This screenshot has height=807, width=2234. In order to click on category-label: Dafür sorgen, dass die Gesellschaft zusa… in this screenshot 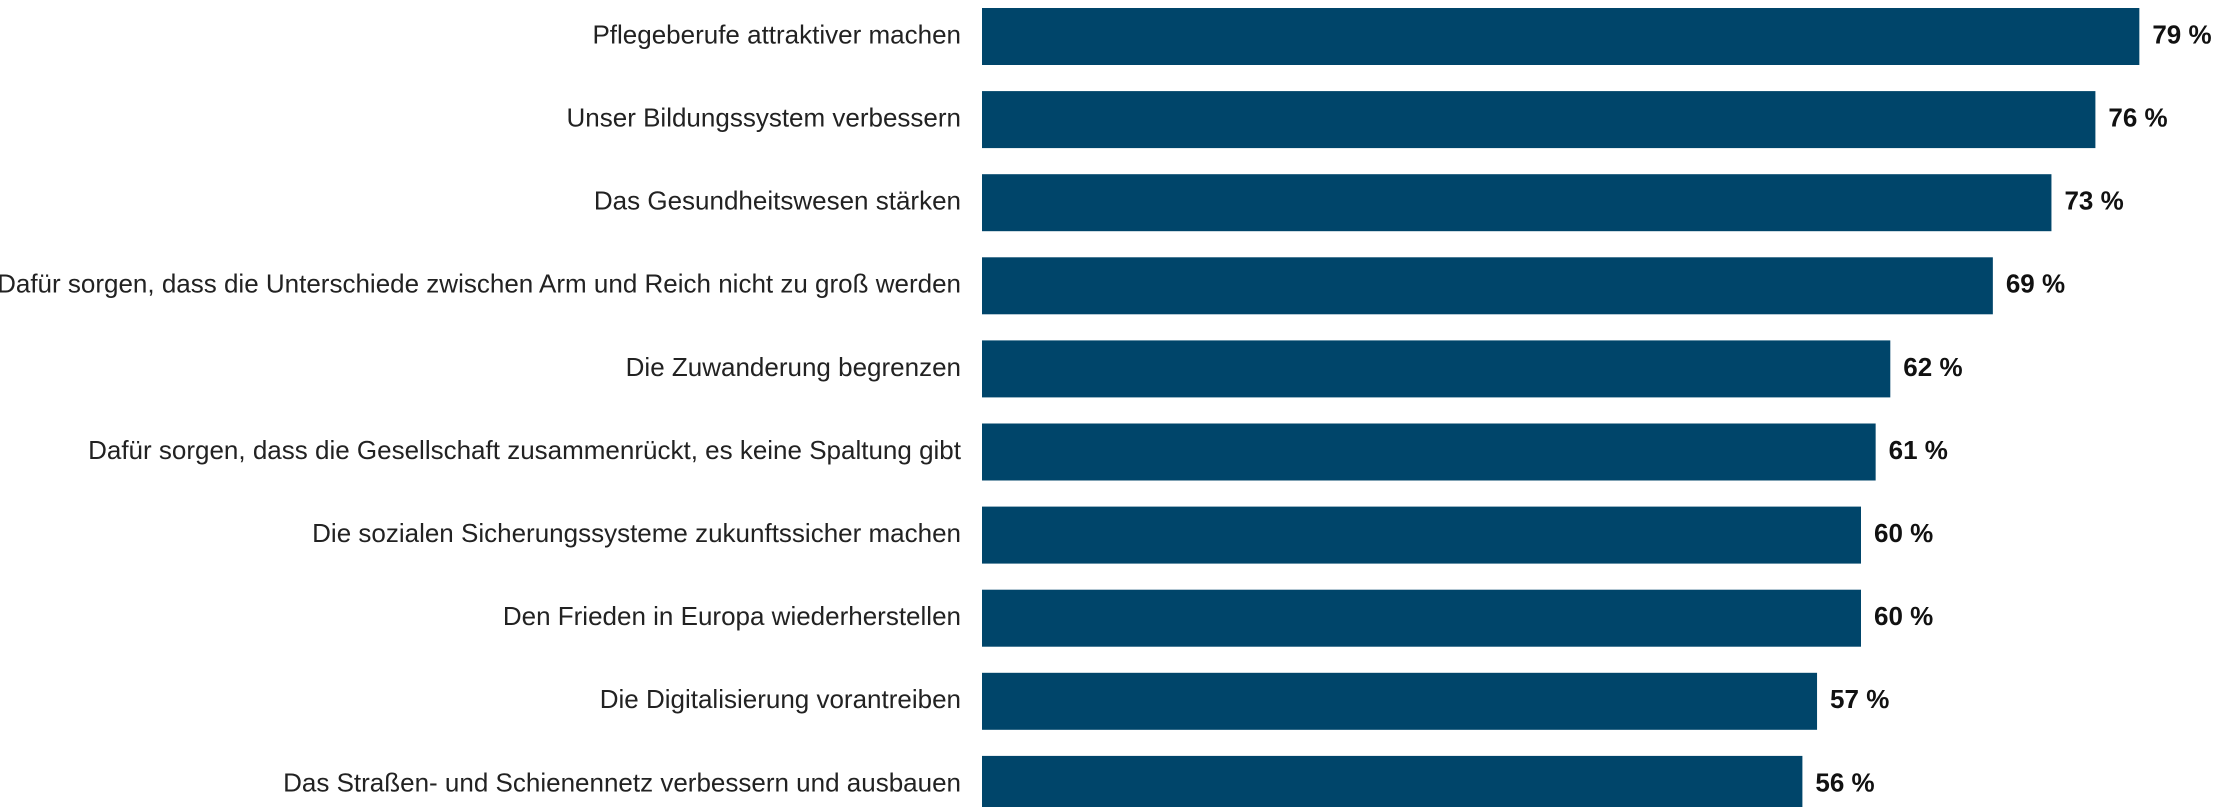, I will do `click(525, 450)`.